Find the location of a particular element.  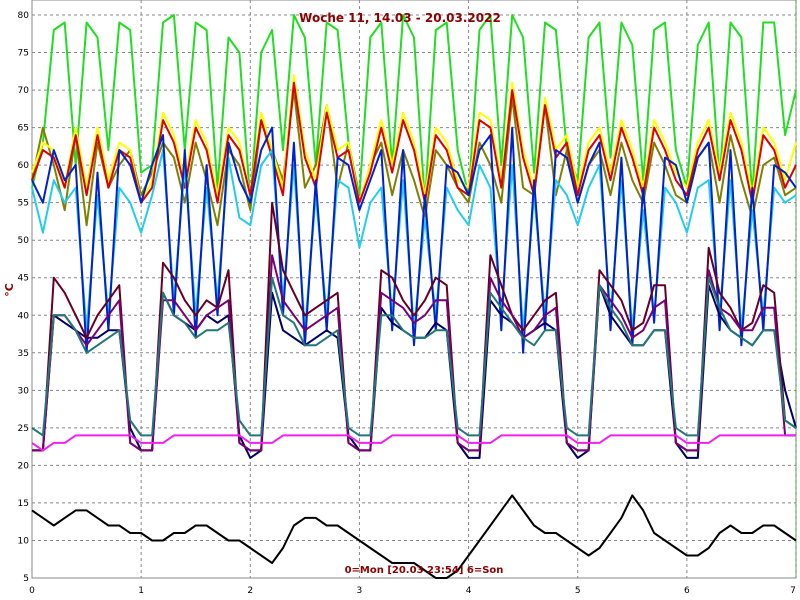

y-tick-label: 25 is located at coordinates (23, 429).